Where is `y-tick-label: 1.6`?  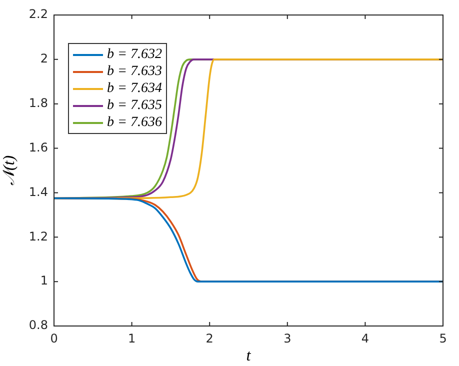 y-tick-label: 1.6 is located at coordinates (38, 147).